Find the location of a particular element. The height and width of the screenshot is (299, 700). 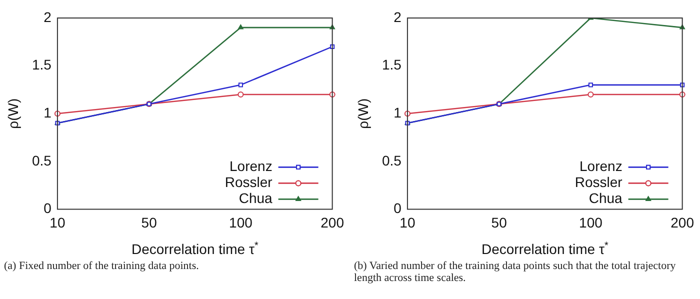

text: (b) Varied number of the training data points such that the total trajectory length across time scales. is located at coordinates (515, 272).